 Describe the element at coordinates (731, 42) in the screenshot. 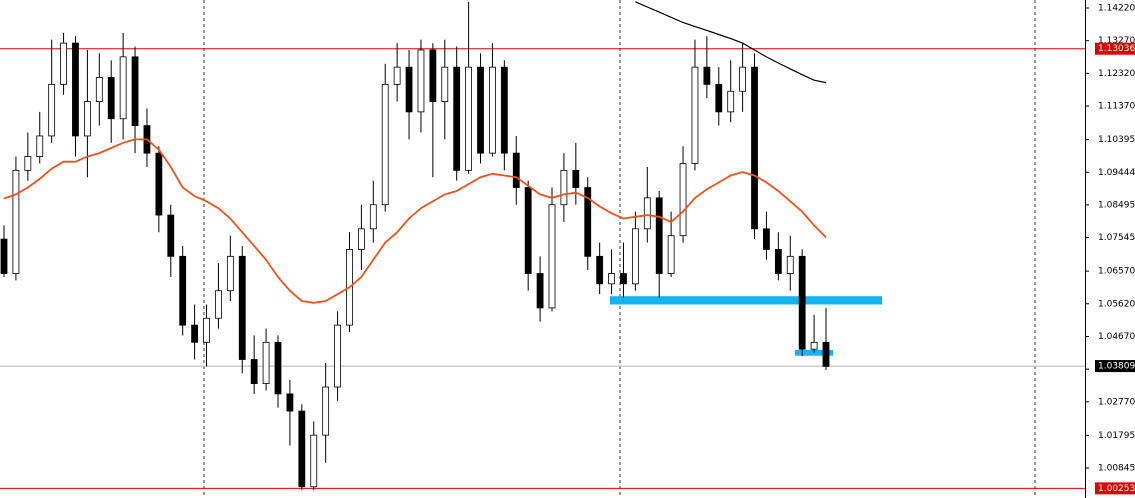

I see `moving-average` at that location.